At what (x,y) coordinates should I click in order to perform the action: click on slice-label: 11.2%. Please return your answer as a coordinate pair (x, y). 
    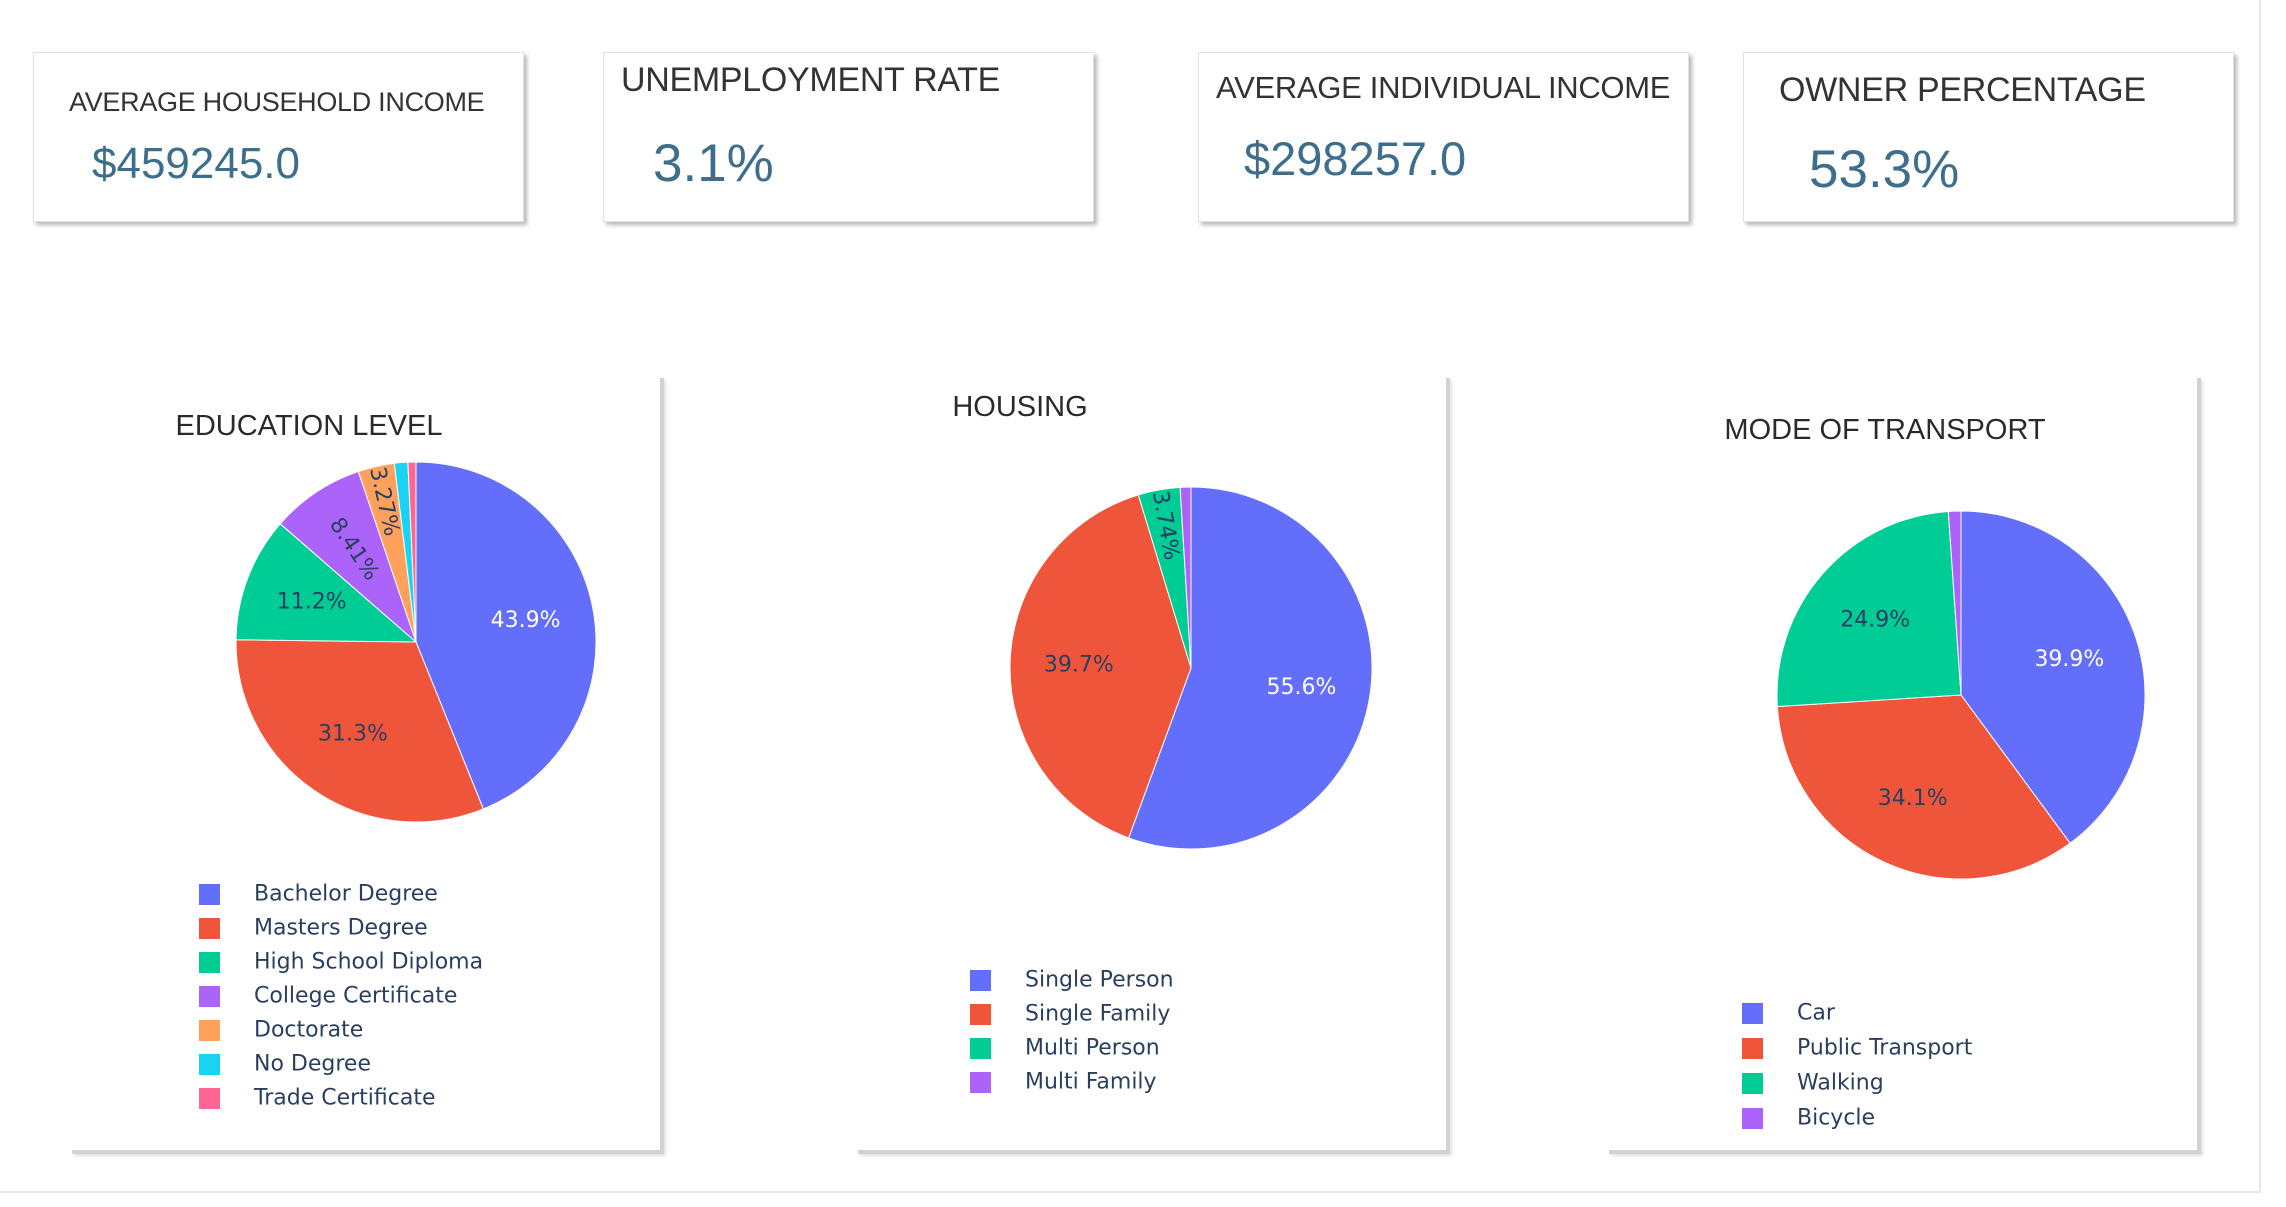
    Looking at the image, I should click on (312, 602).